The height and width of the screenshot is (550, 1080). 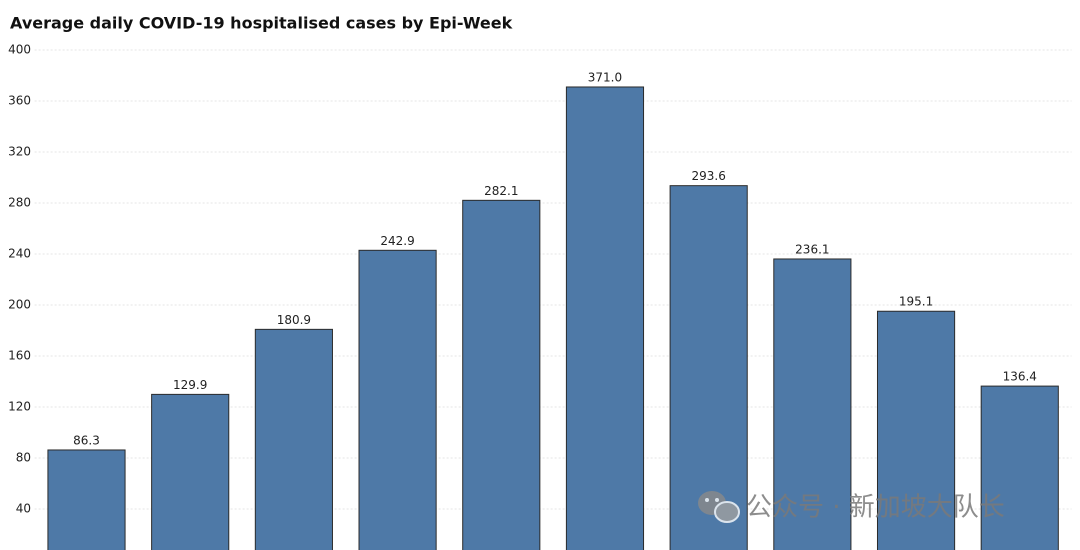 What do you see at coordinates (19, 152) in the screenshot?
I see `y-tick-label: 320` at bounding box center [19, 152].